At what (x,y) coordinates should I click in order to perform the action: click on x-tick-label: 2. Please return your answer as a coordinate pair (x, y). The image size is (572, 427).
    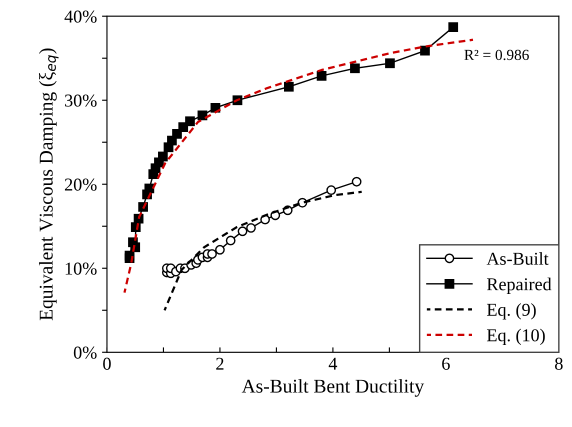
    Looking at the image, I should click on (220, 364).